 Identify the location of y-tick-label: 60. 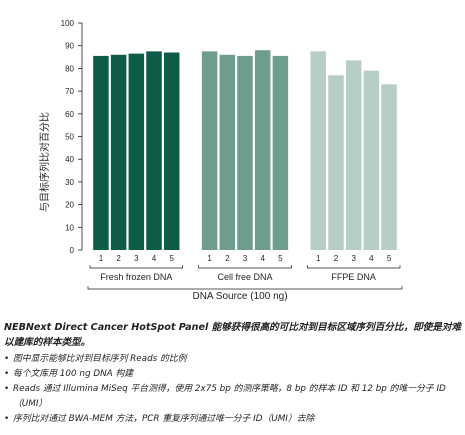
(69, 114).